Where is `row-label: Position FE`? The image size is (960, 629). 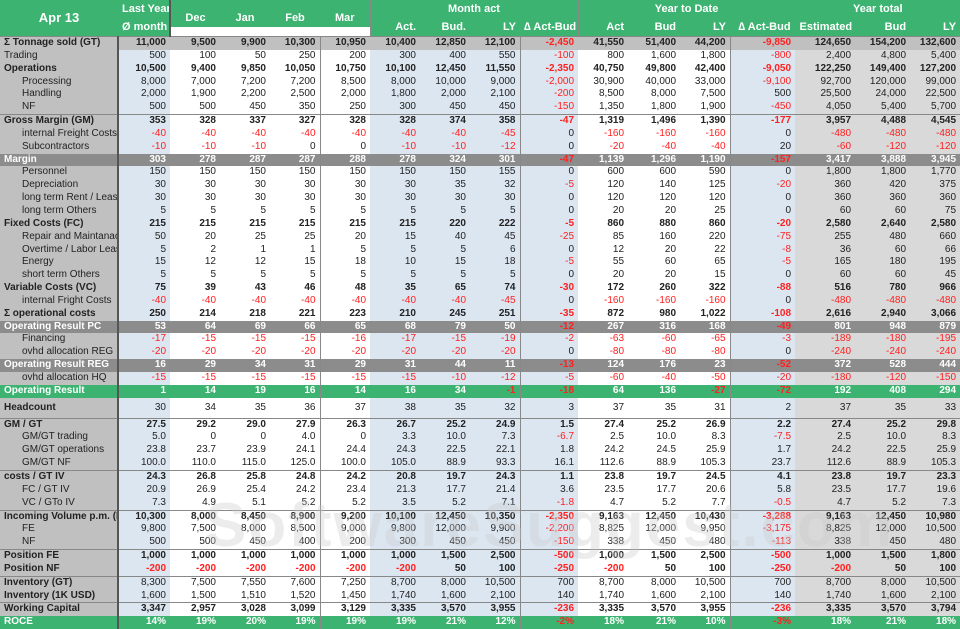
row-label: Position FE is located at coordinates (59, 556).